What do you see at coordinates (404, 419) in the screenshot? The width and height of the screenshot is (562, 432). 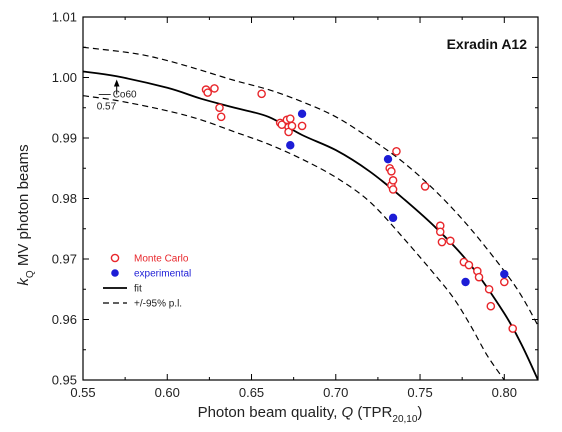 I see `x-axis-title-sub: 20,10` at bounding box center [404, 419].